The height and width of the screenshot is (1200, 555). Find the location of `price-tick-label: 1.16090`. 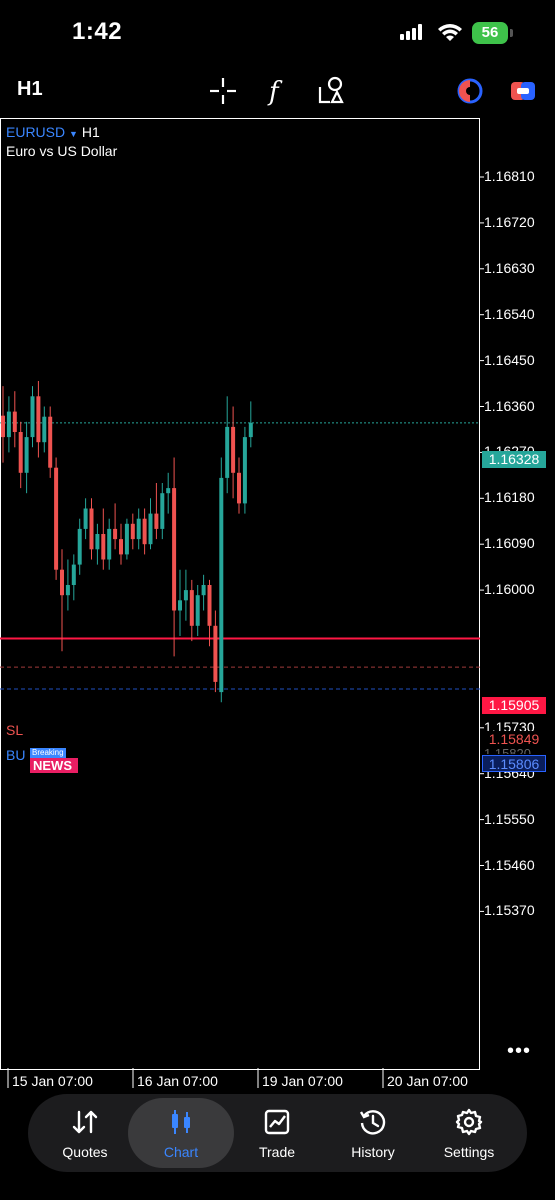

price-tick-label: 1.16090 is located at coordinates (509, 543).